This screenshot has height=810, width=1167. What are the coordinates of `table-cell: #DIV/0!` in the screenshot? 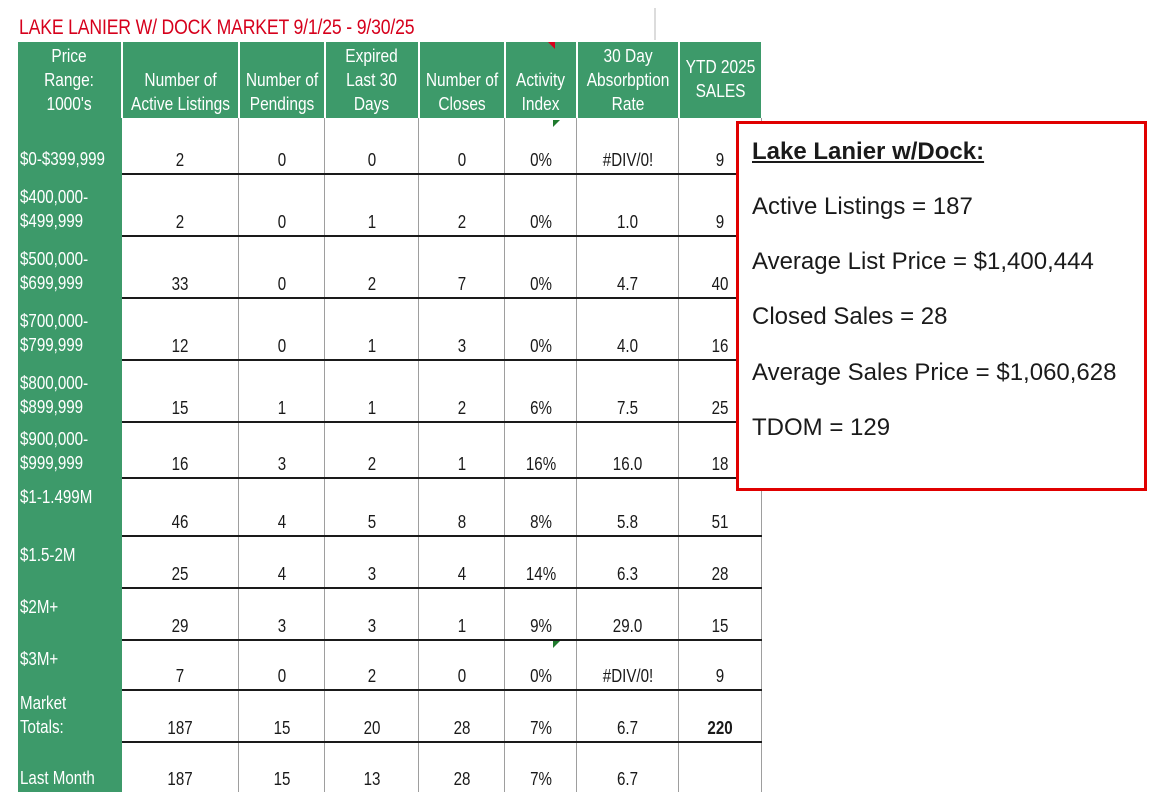 It's located at (628, 146).